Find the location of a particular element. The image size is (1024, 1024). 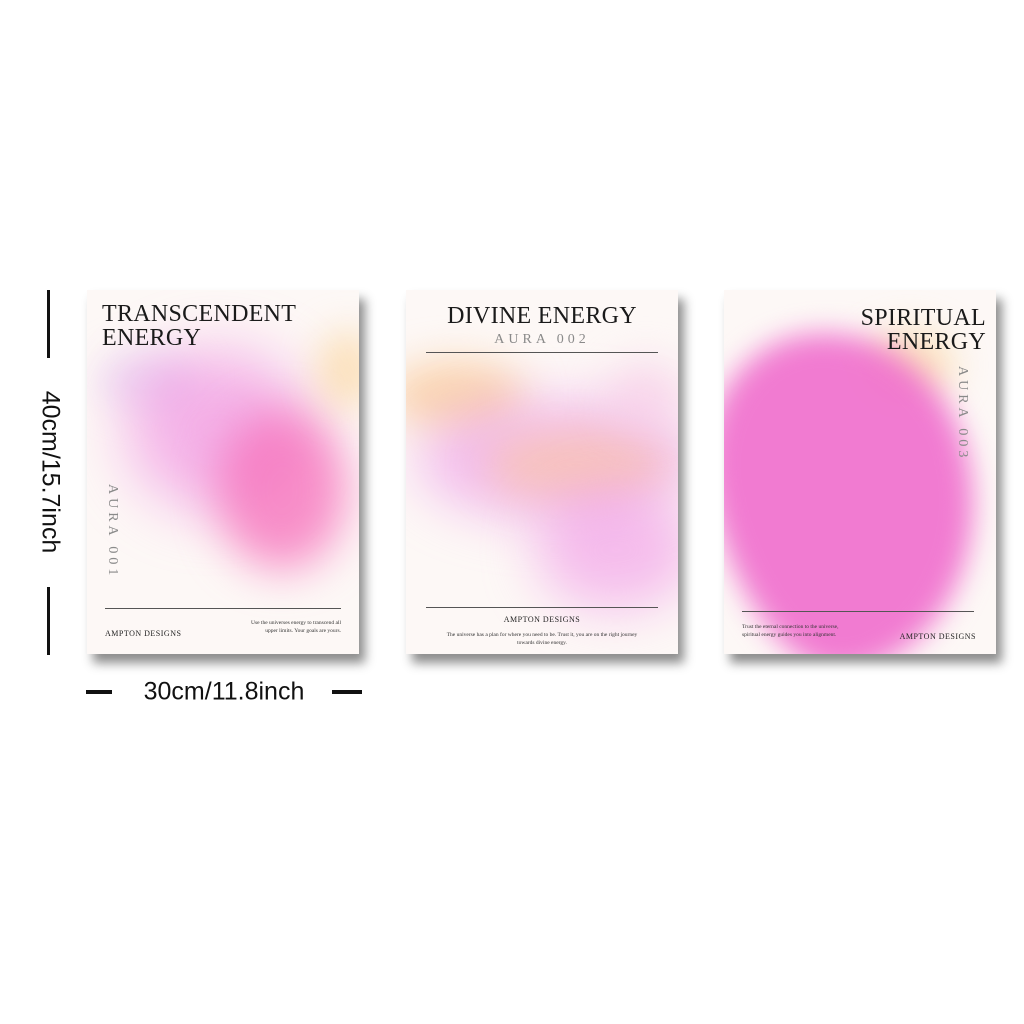

poster-title-line1: TRANSCENDENT is located at coordinates (199, 314).